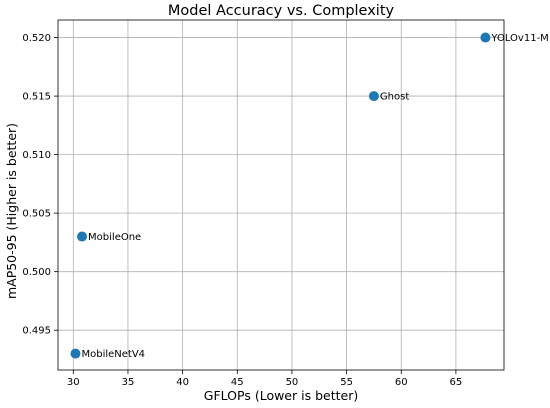  What do you see at coordinates (73, 382) in the screenshot?
I see `x-tick-label: 30` at bounding box center [73, 382].